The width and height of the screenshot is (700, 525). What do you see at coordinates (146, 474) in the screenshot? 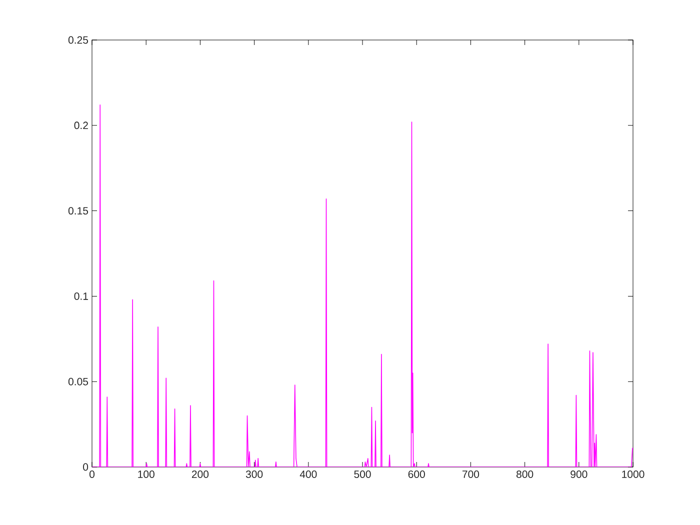
I see `x-tick-label: 100` at bounding box center [146, 474].